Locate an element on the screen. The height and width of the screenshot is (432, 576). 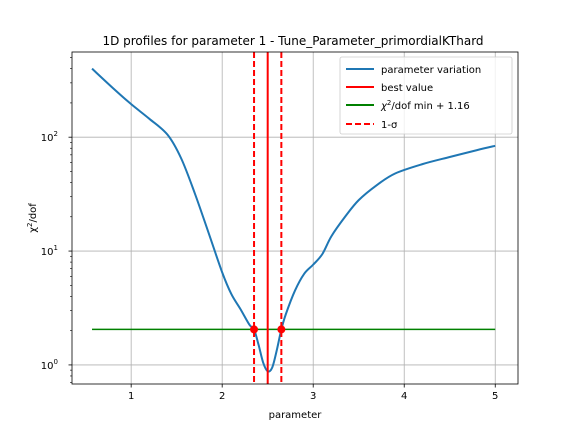
y-tick-label: 10² is located at coordinates (49, 137).